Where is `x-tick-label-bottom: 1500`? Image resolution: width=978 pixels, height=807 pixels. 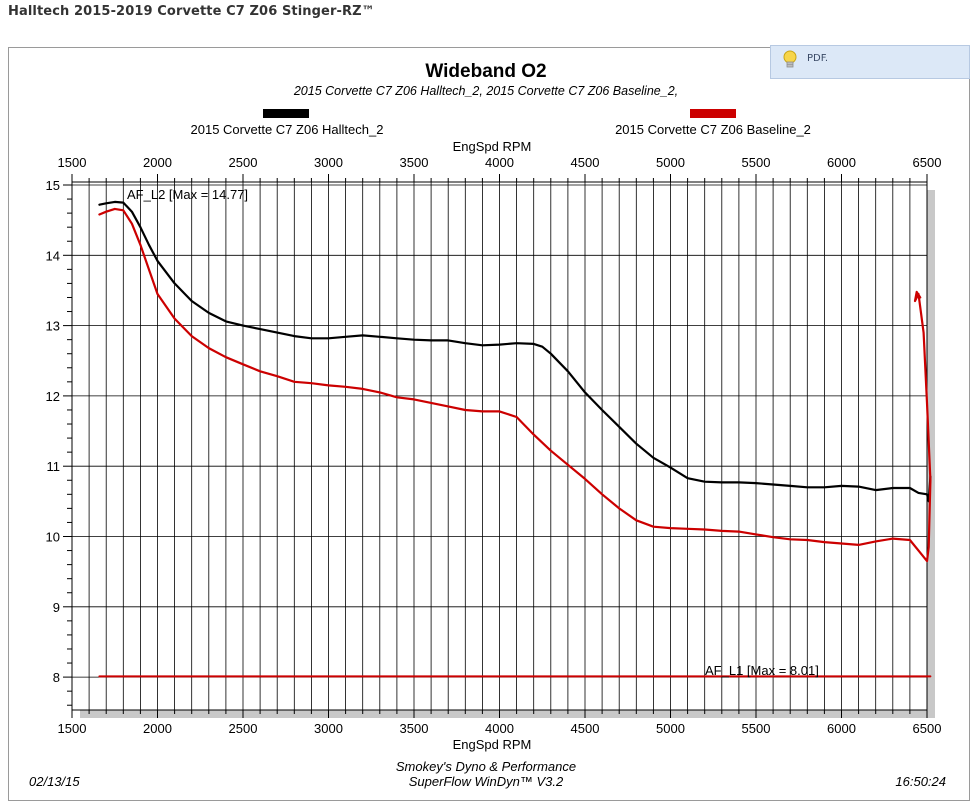 x-tick-label-bottom: 1500 is located at coordinates (72, 728).